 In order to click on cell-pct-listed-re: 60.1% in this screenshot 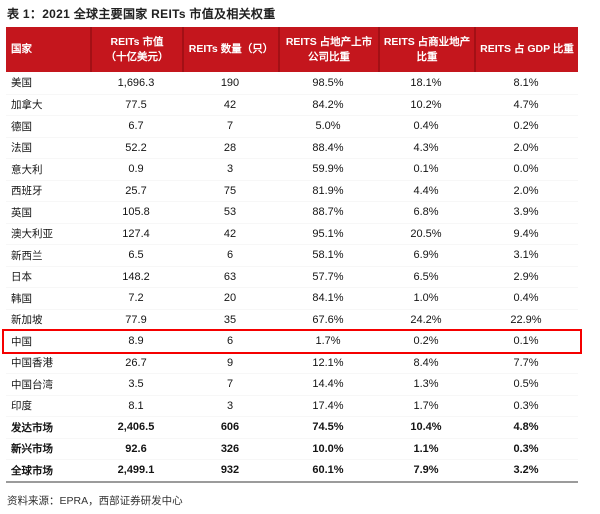, I will do `click(328, 470)`.